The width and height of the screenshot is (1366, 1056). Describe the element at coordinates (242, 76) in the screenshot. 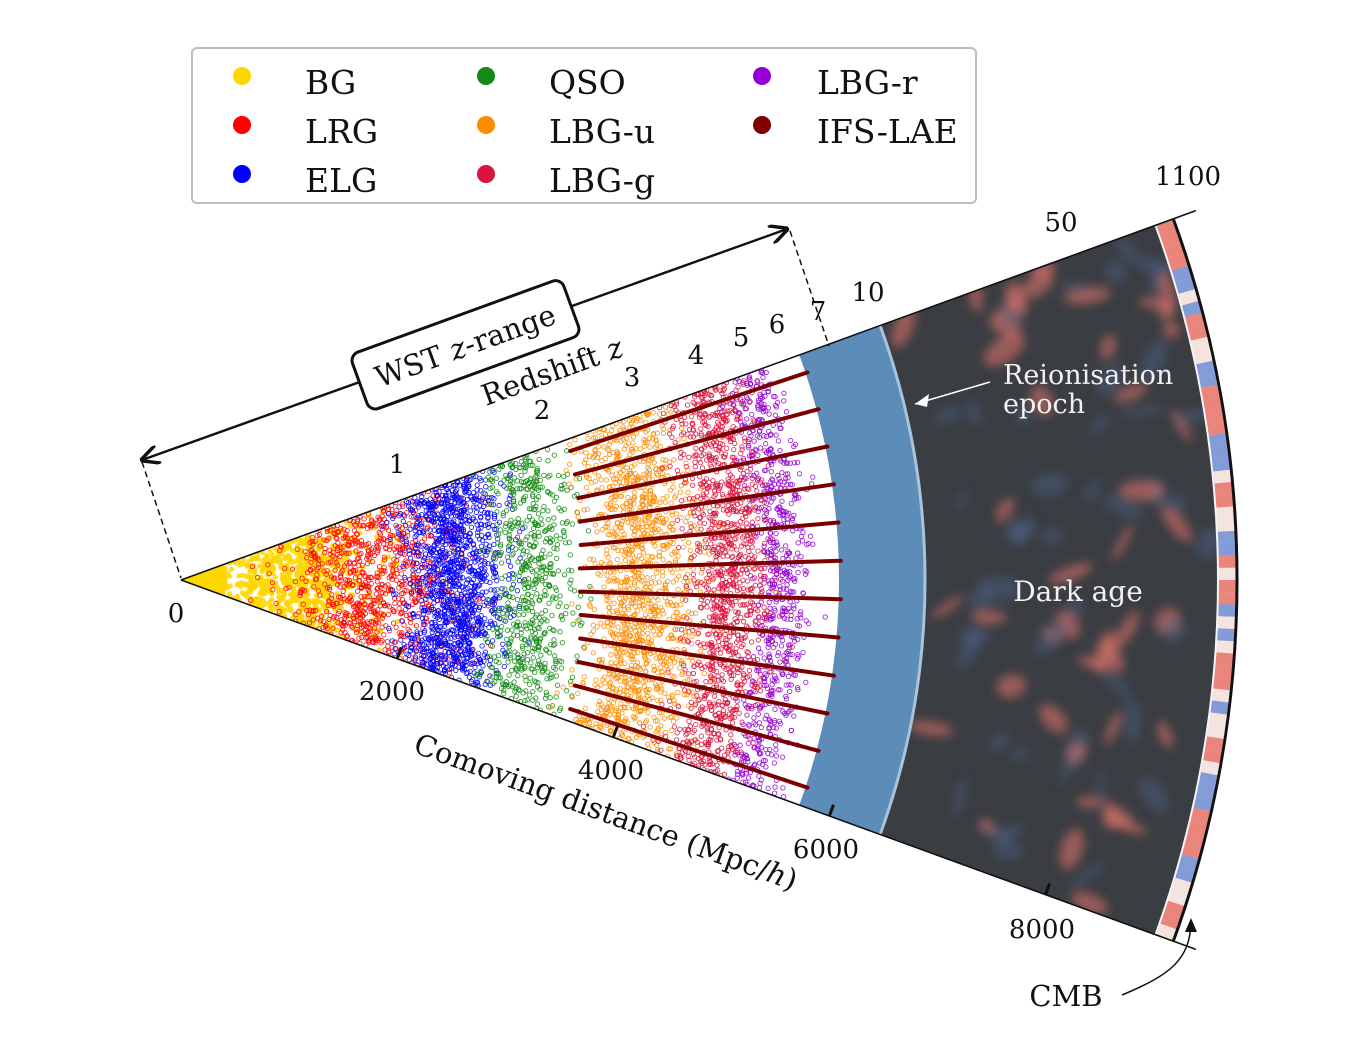

I see `legend-marker-bg` at that location.